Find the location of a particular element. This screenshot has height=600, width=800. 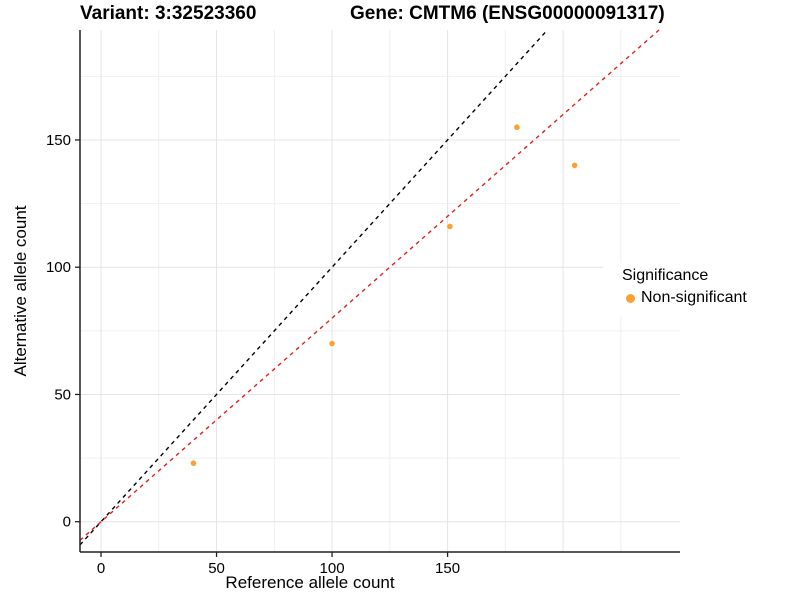

legend: Significance Non-significant is located at coordinates (698, 290).